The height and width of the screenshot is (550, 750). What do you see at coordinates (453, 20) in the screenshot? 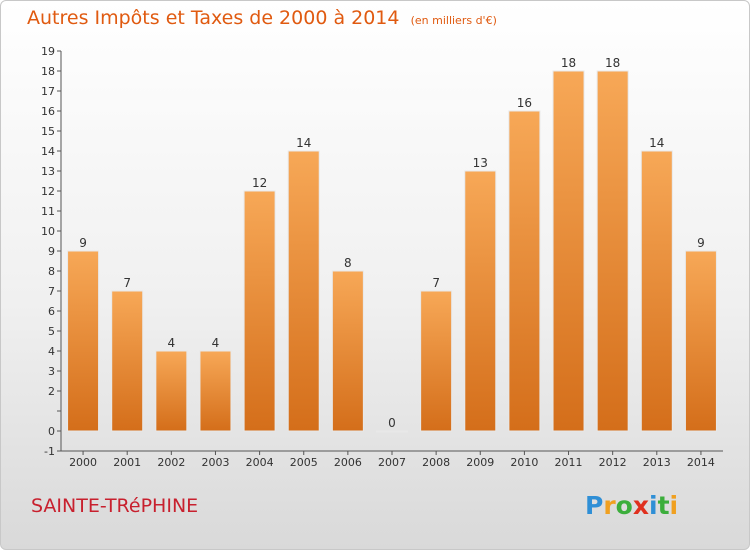
I see `chart-unit-note: (en milliers d'€)` at bounding box center [453, 20].